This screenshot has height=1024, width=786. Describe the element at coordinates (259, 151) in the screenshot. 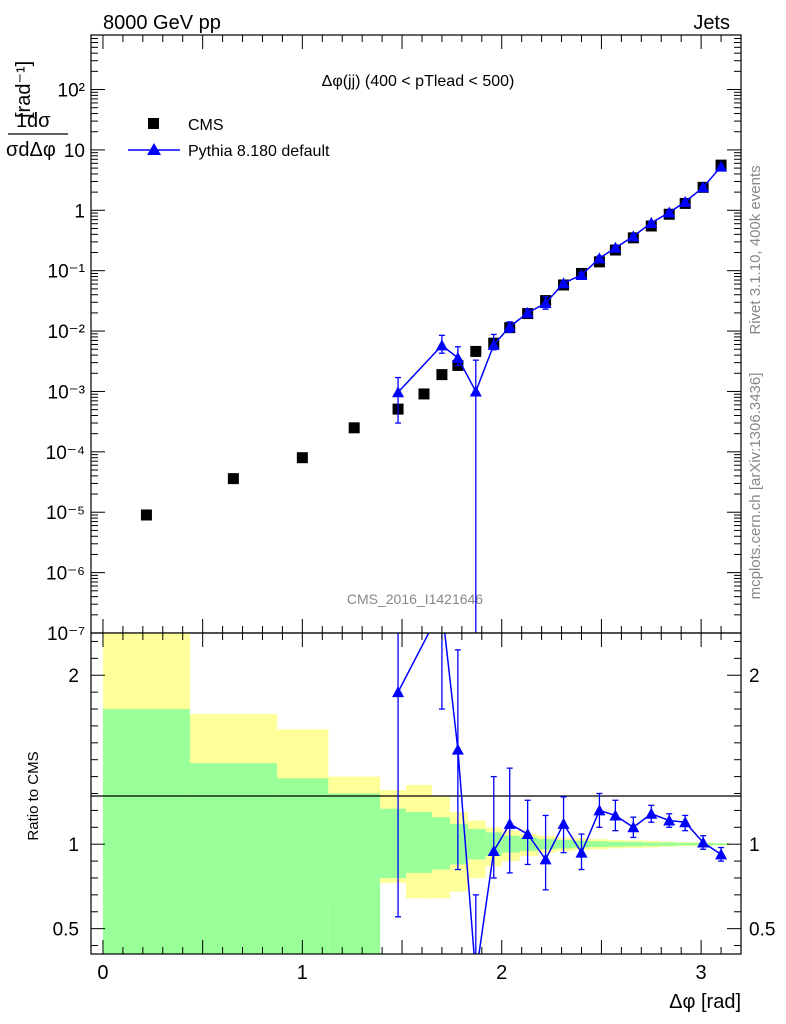

I see `legend-label-pythia: Pythia 8.180 default` at that location.